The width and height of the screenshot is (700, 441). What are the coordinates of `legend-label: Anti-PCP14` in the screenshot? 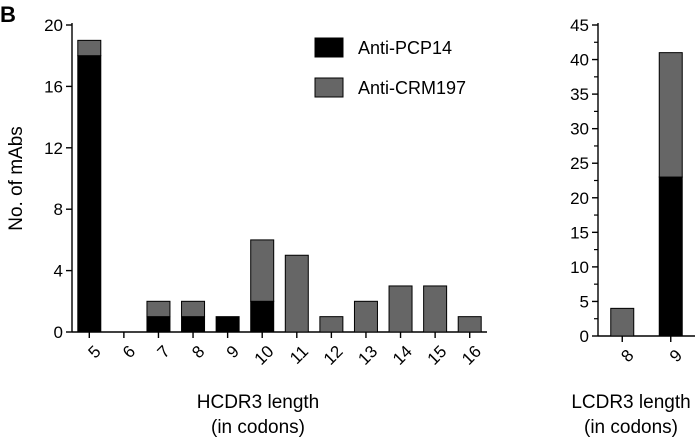 It's located at (405, 48).